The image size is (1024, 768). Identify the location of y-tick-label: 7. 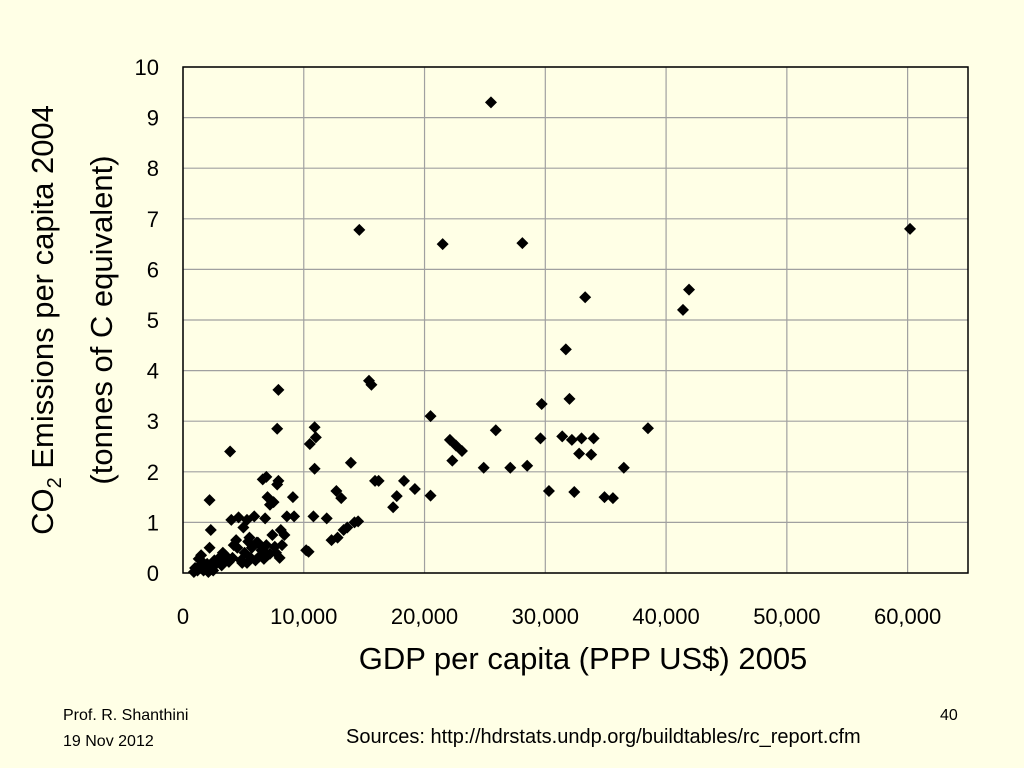
(153, 219).